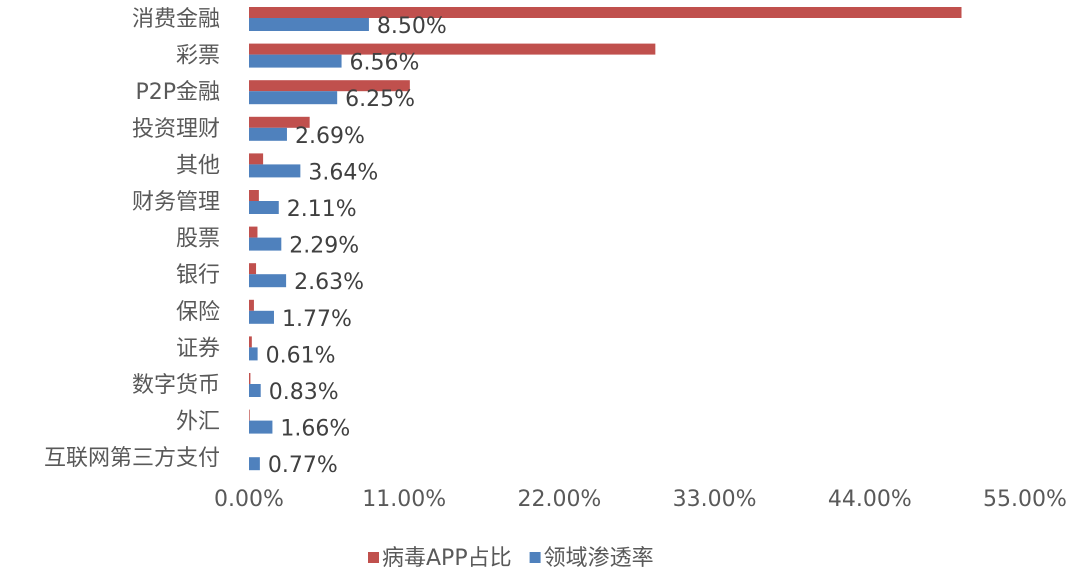 The width and height of the screenshot is (1071, 573). Describe the element at coordinates (198, 56) in the screenshot. I see `y-tick-label: 彩票` at that location.